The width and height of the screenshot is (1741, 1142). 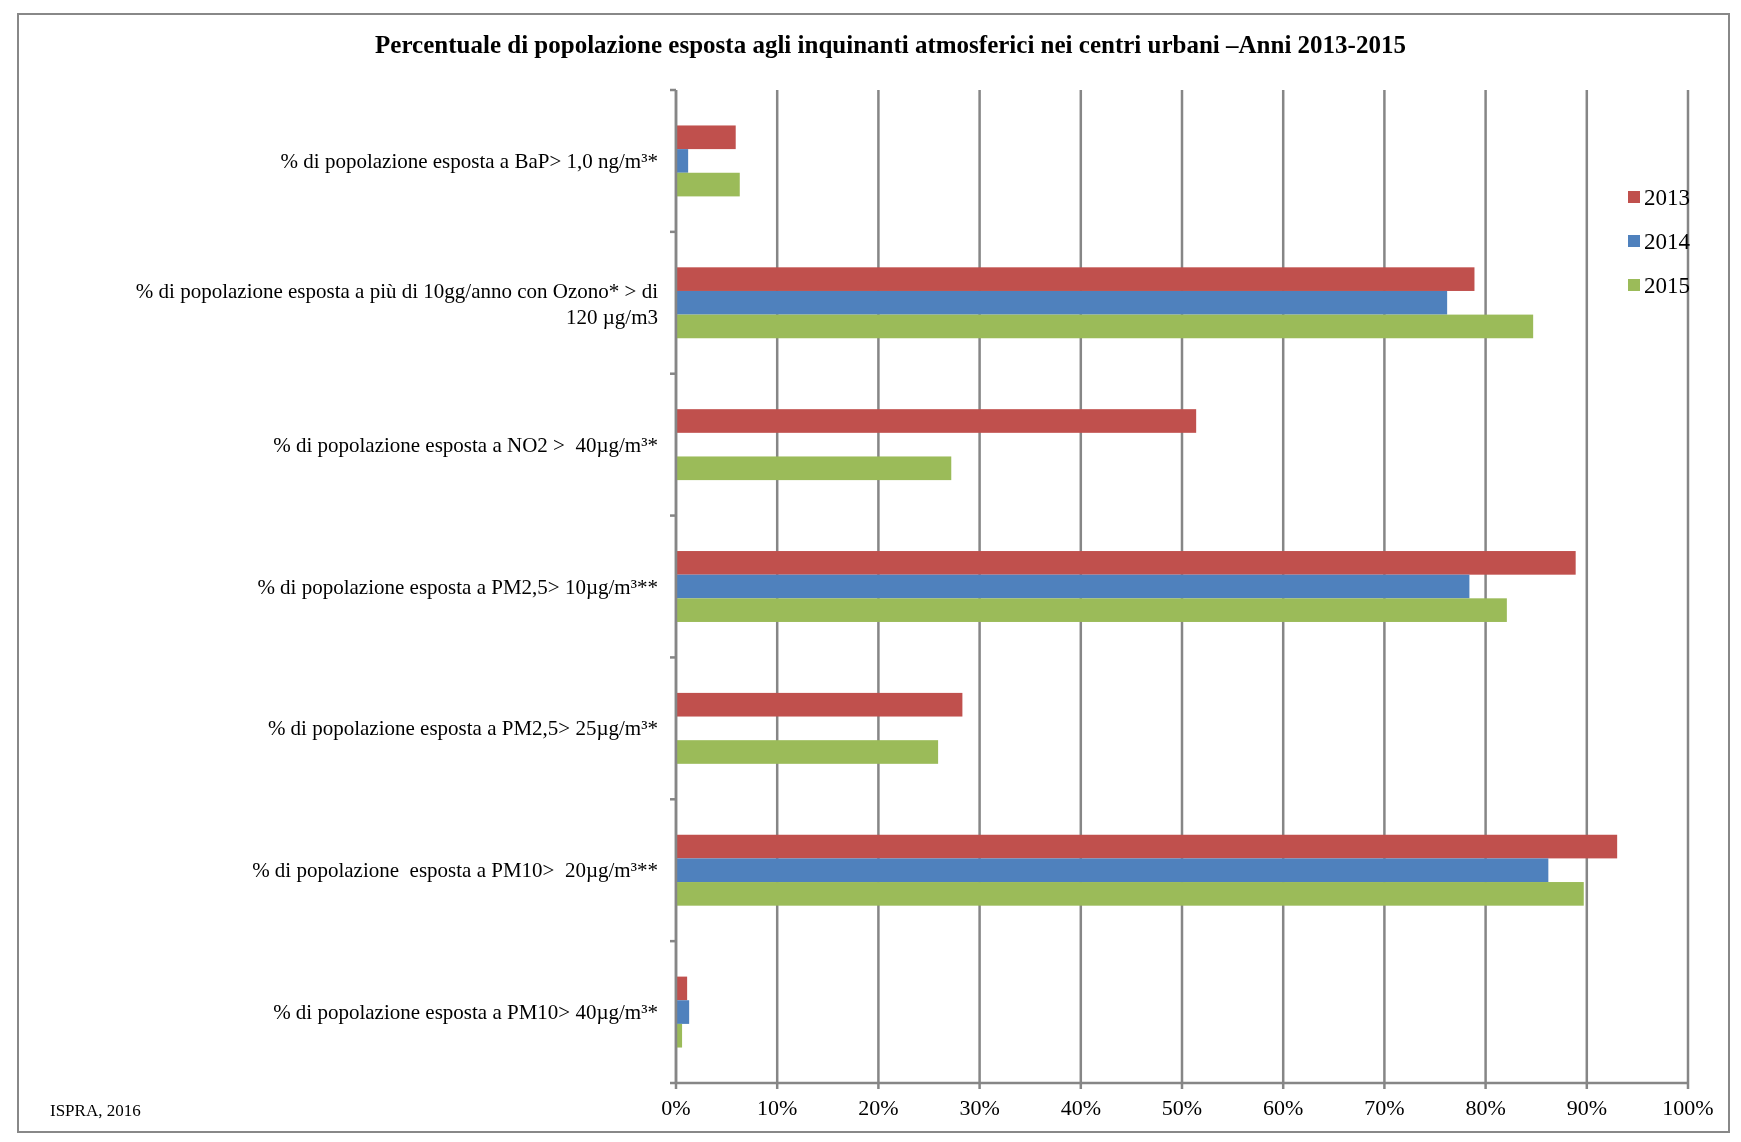 I want to click on x-tick-label: 40%, so click(x=1080, y=1107).